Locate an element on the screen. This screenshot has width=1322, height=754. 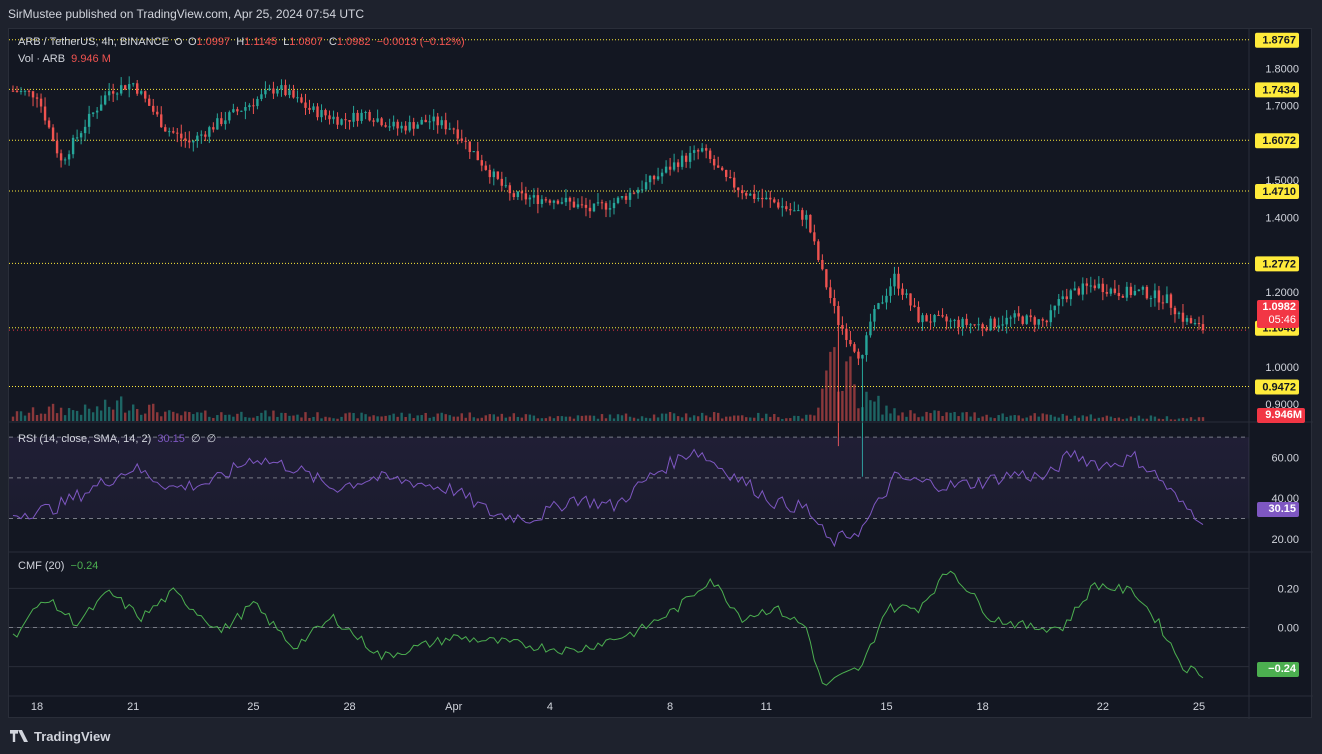
time-tick-label: 28 is located at coordinates (349, 707).